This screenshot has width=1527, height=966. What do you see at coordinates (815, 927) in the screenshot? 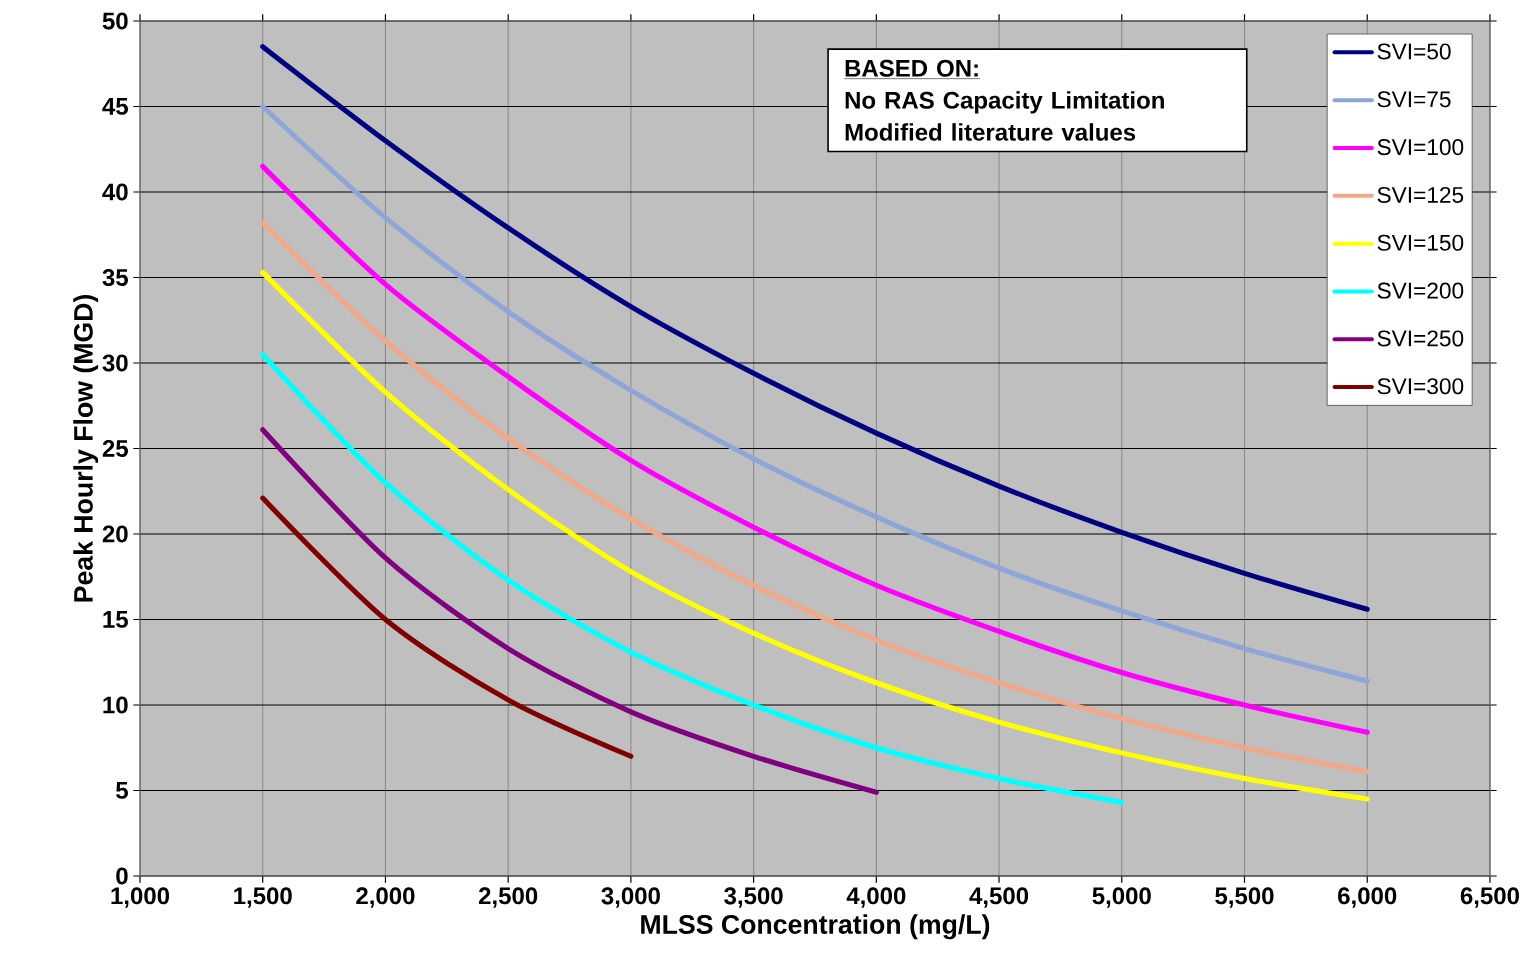
I see `x-axis-title: MLSS Concentration (mg/L)` at bounding box center [815, 927].